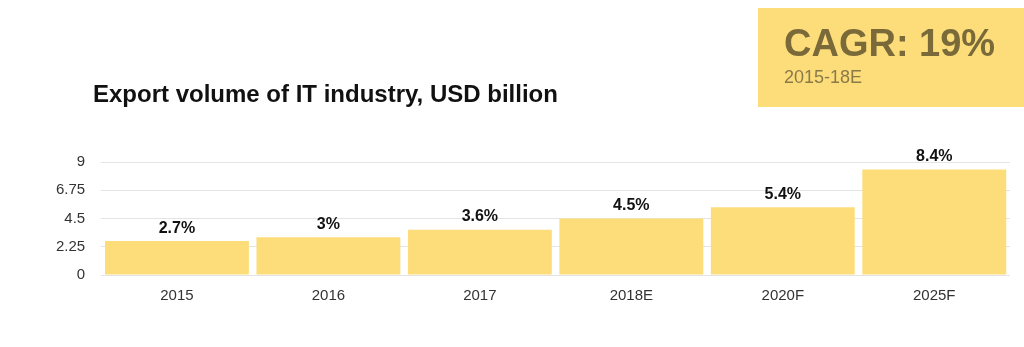 This screenshot has width=1024, height=347. What do you see at coordinates (890, 43) in the screenshot?
I see `text: CAGR: 19%` at bounding box center [890, 43].